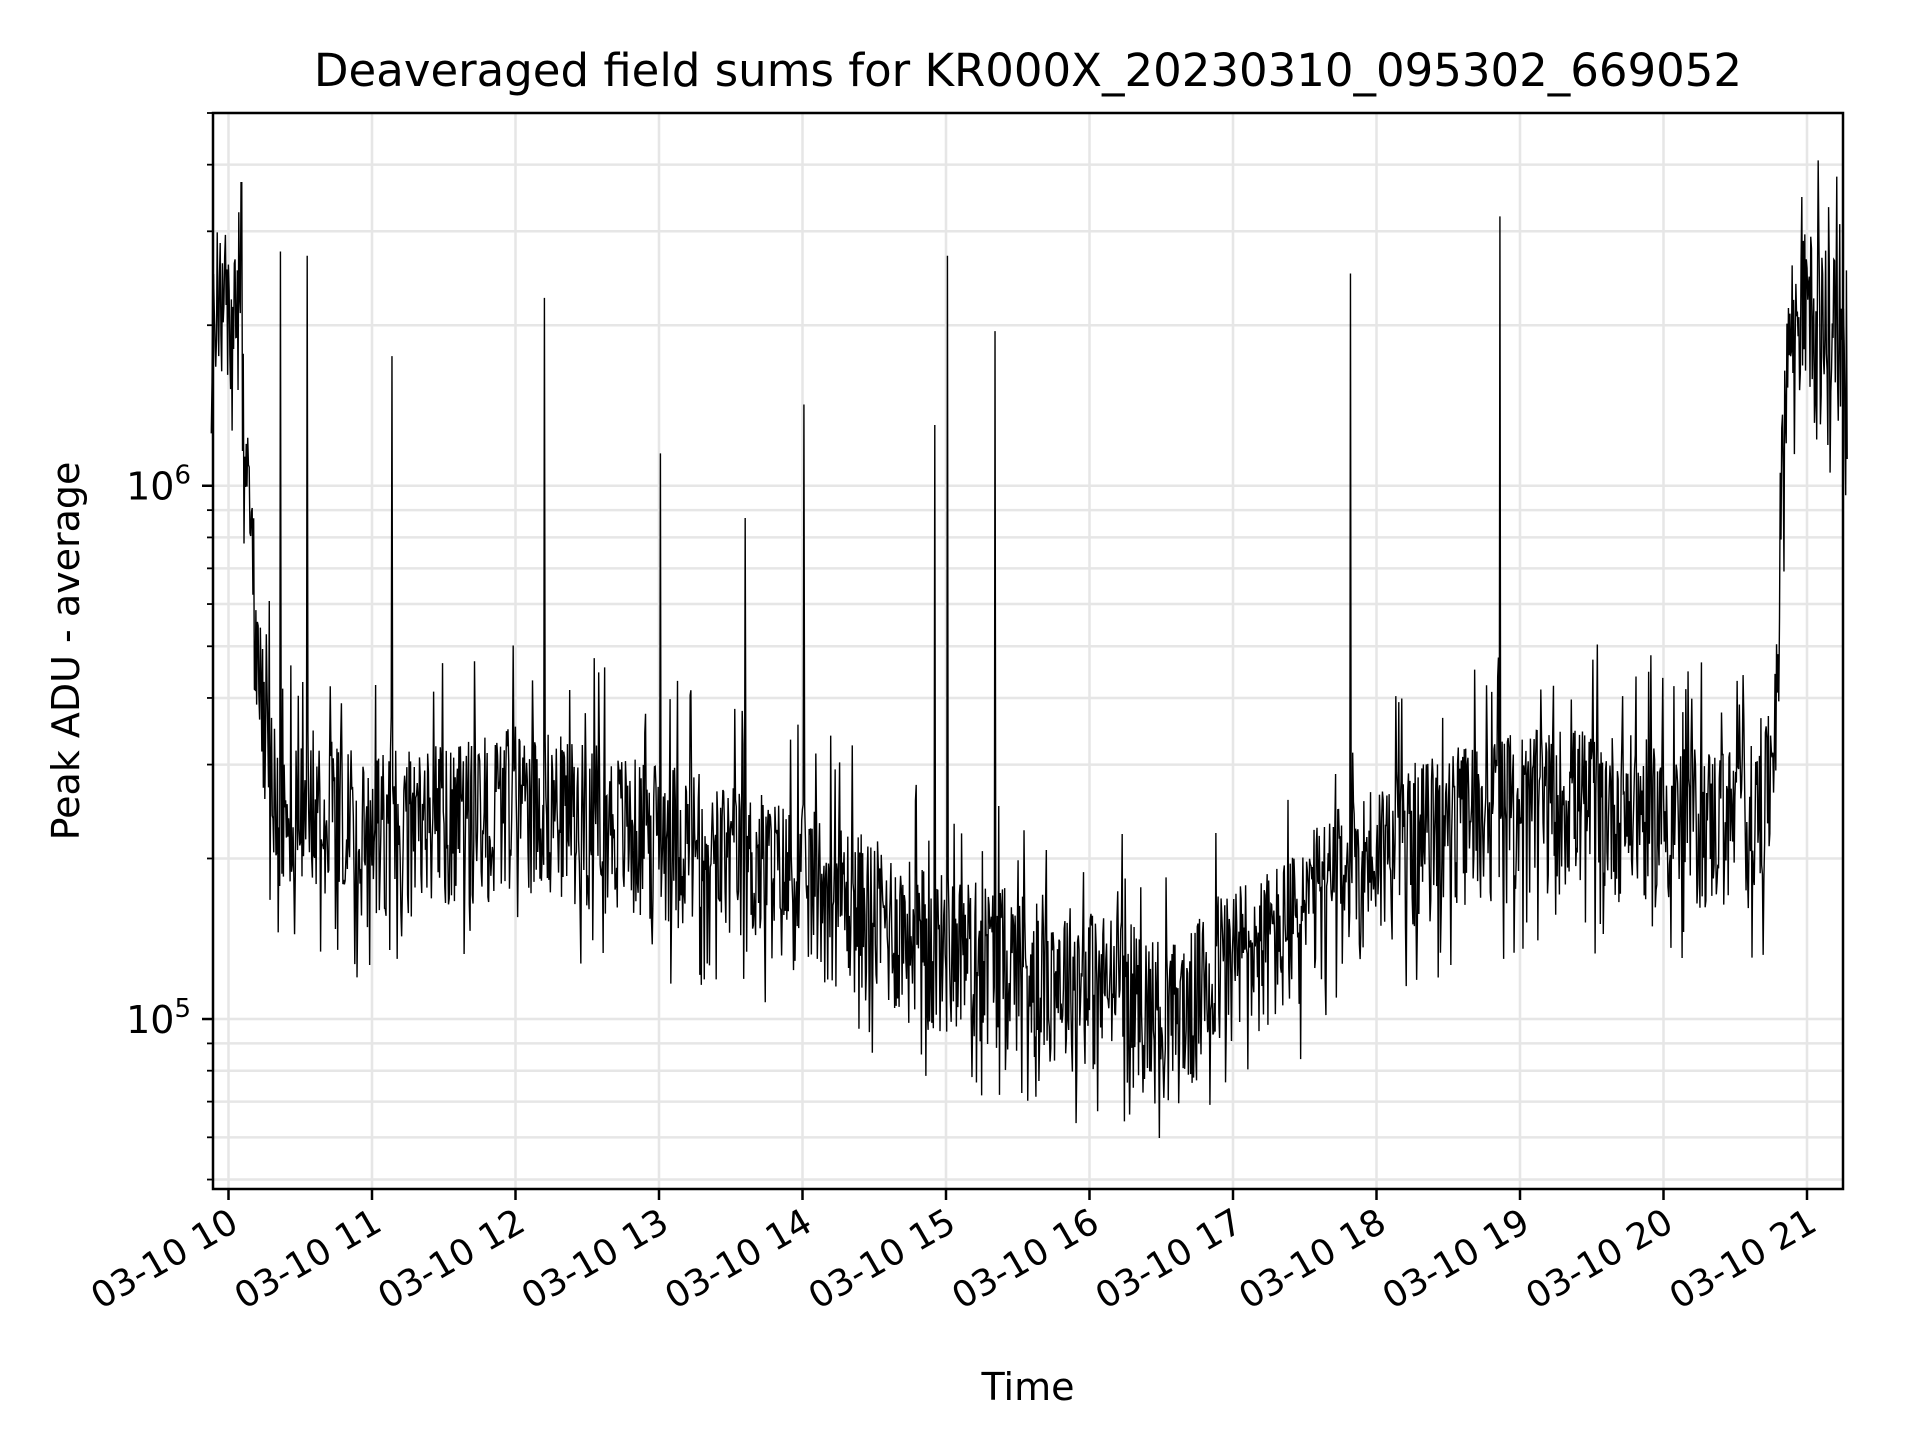 Image resolution: width=1920 pixels, height=1440 pixels. What do you see at coordinates (1028, 1387) in the screenshot?
I see `x-axis-label: Time` at bounding box center [1028, 1387].